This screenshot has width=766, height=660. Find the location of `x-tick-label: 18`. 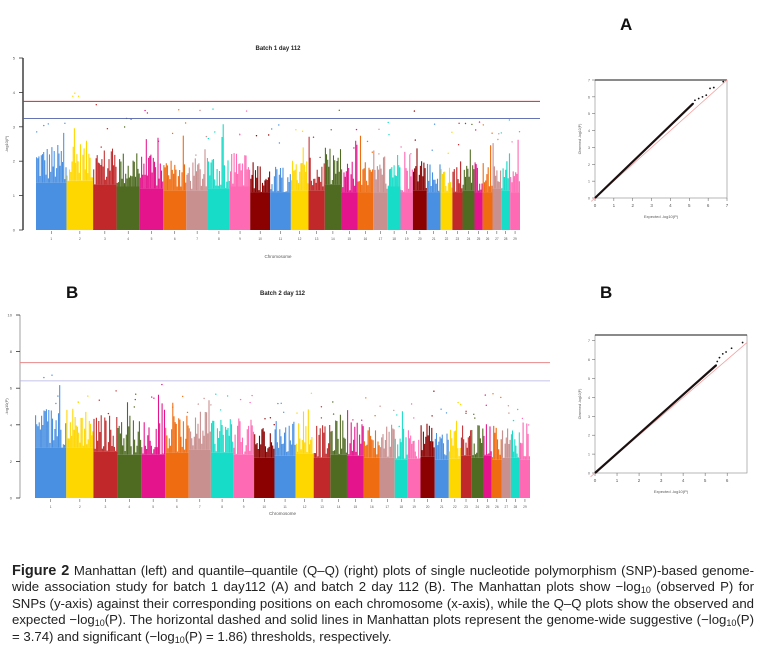

x-tick-label: 18 is located at coordinates (401, 507).